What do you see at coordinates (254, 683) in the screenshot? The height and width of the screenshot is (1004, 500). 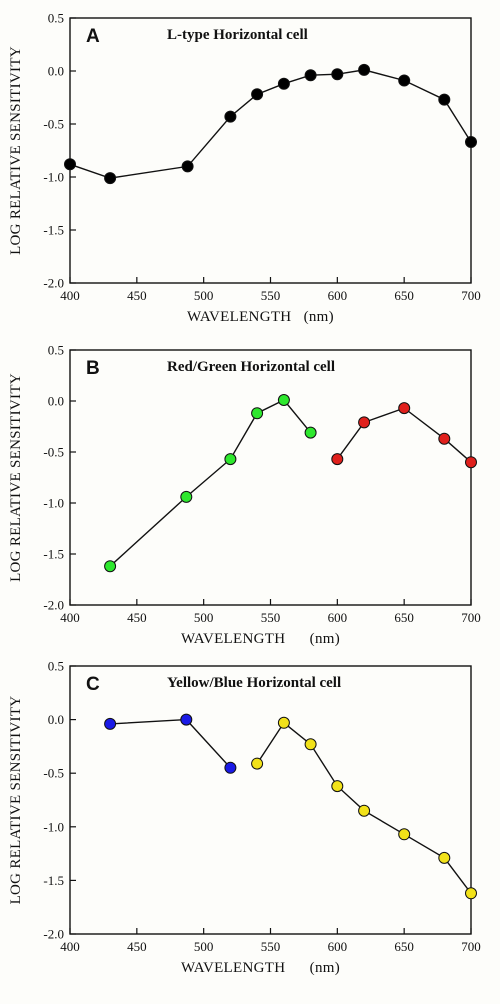 I see `panel-title: Yellow/Blue Horizontal cell` at bounding box center [254, 683].